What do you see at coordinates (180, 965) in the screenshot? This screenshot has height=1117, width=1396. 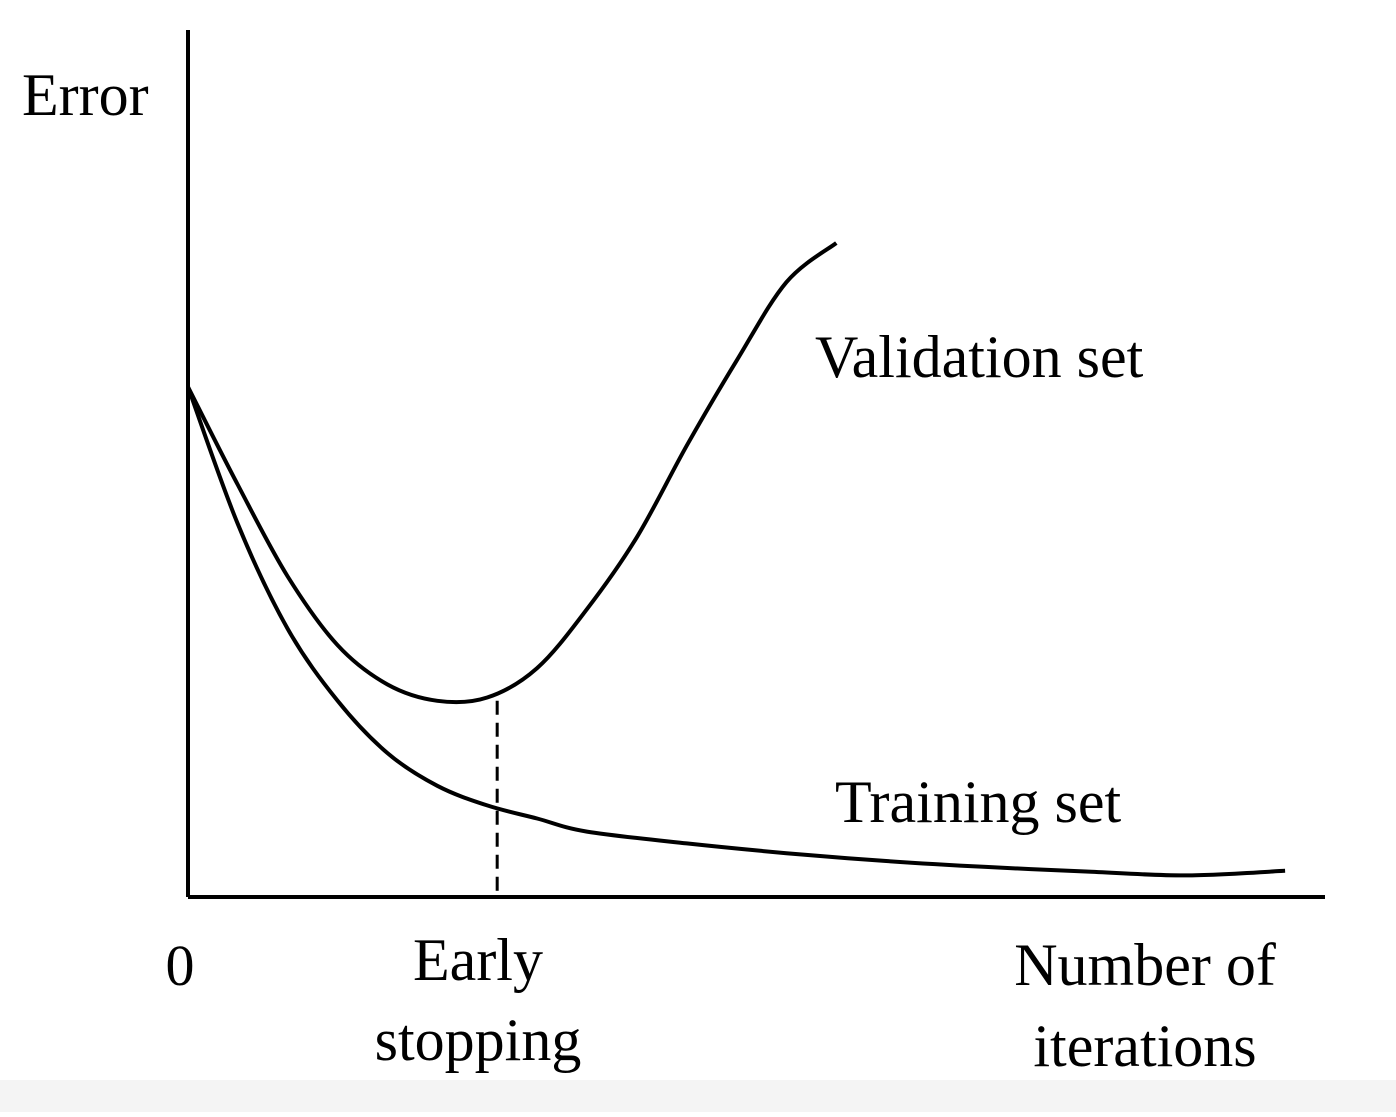 I see `x-origin-tick-label: 0` at bounding box center [180, 965].